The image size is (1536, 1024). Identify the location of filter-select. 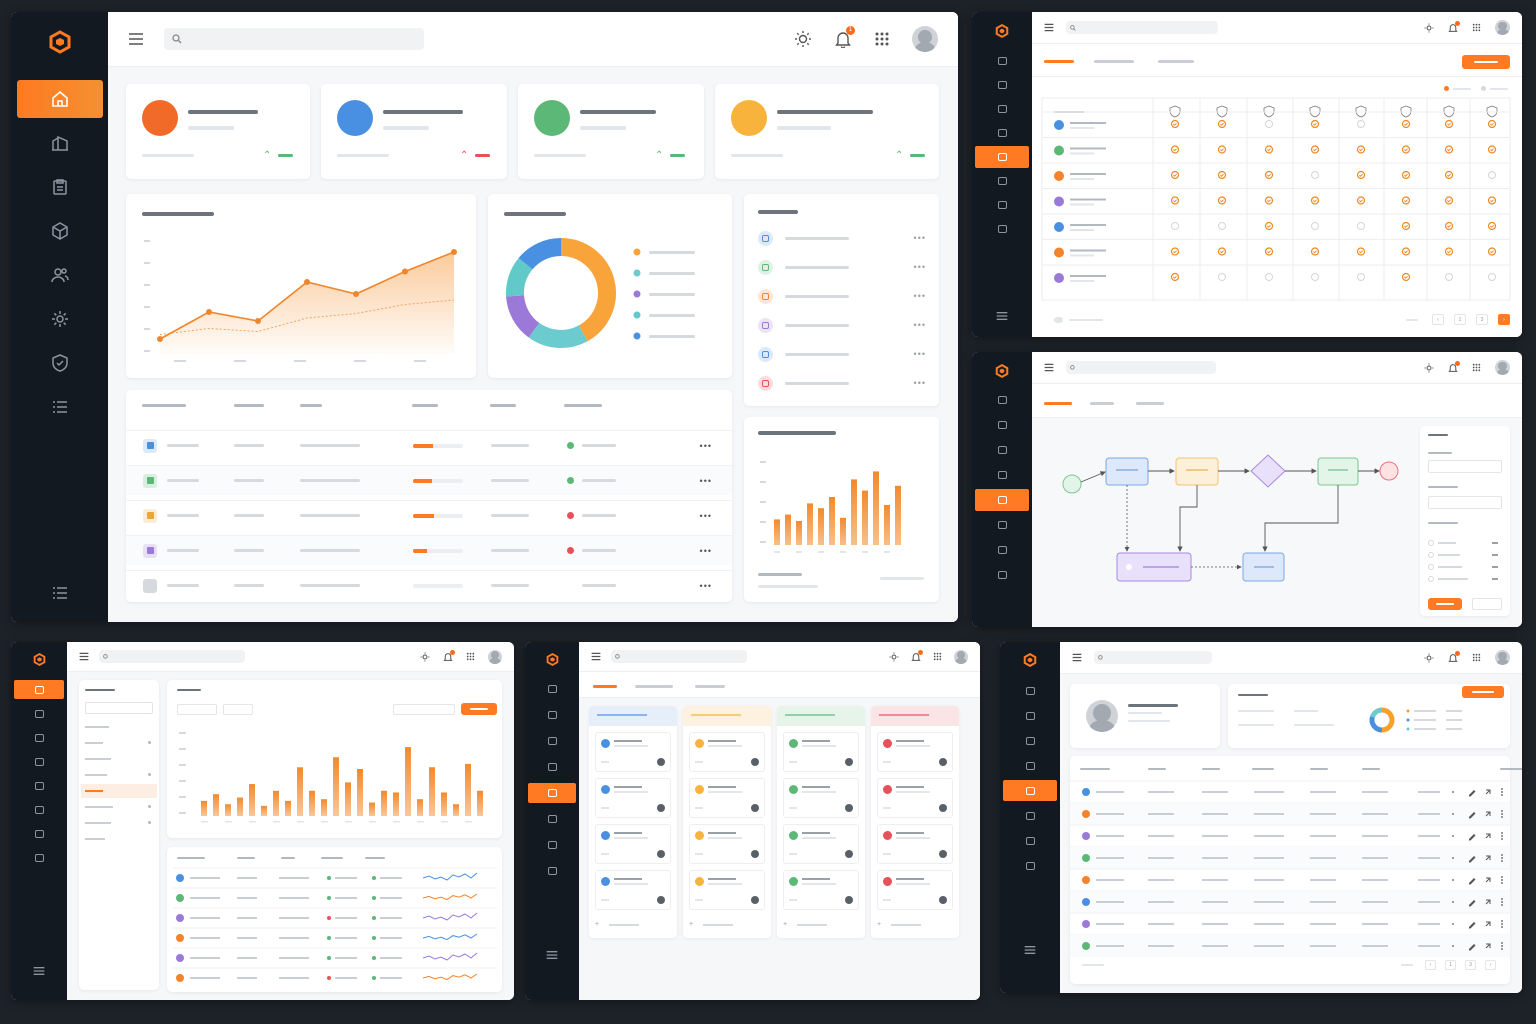
(119, 708).